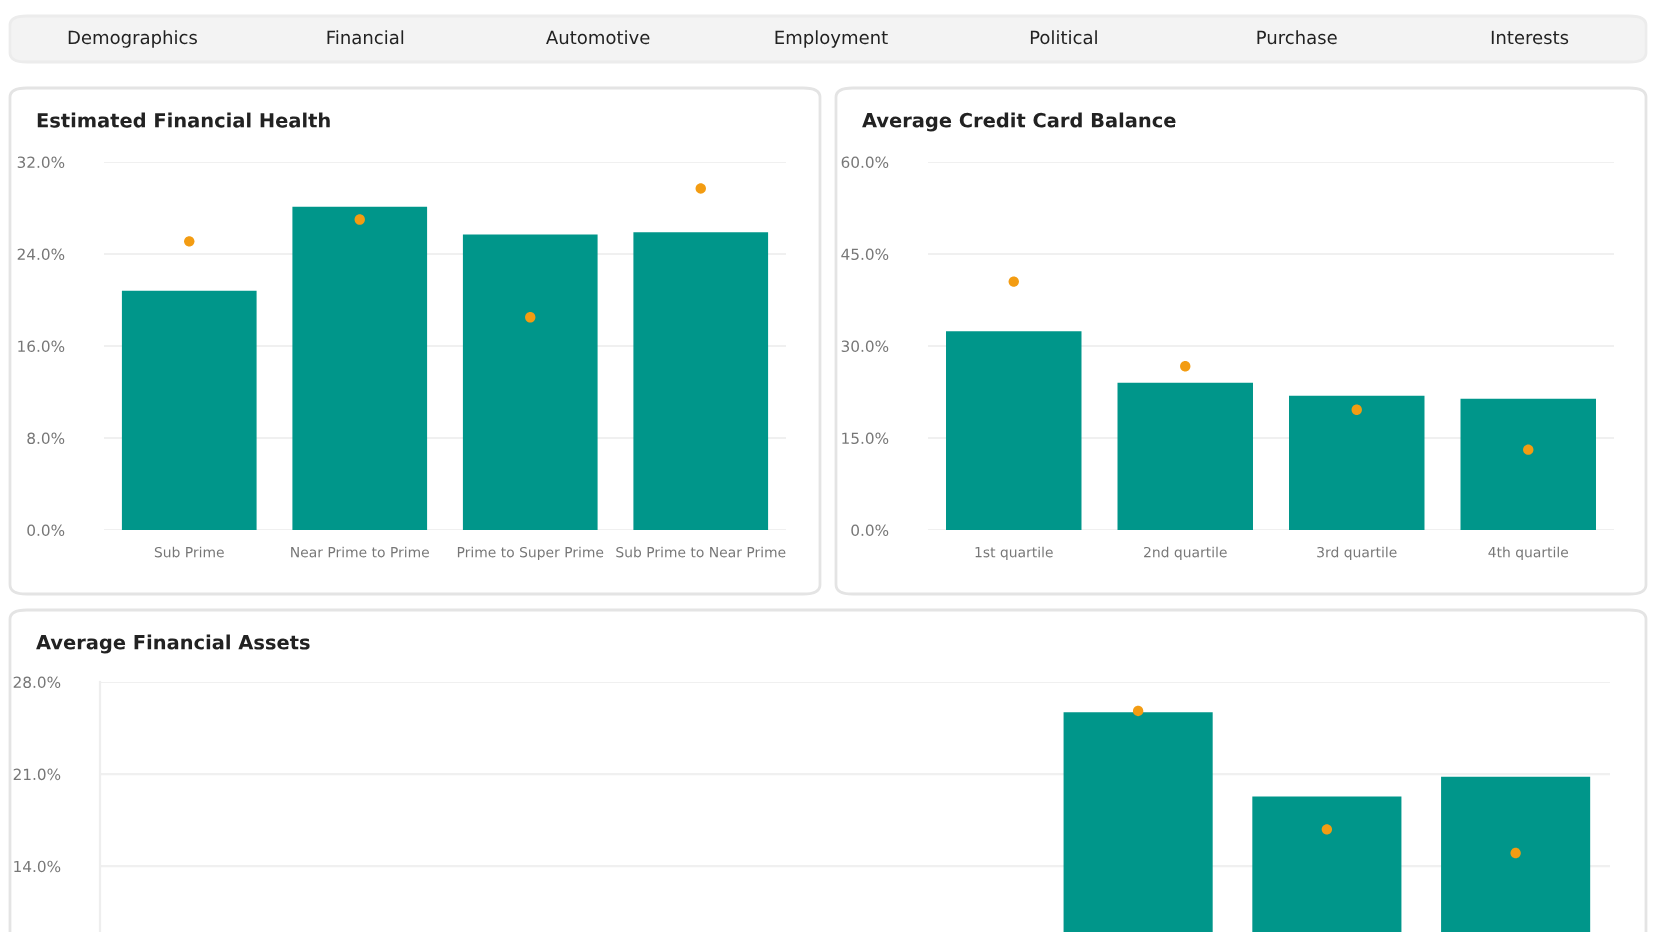 The width and height of the screenshot is (1656, 932). What do you see at coordinates (831, 39) in the screenshot?
I see `text: Employment` at bounding box center [831, 39].